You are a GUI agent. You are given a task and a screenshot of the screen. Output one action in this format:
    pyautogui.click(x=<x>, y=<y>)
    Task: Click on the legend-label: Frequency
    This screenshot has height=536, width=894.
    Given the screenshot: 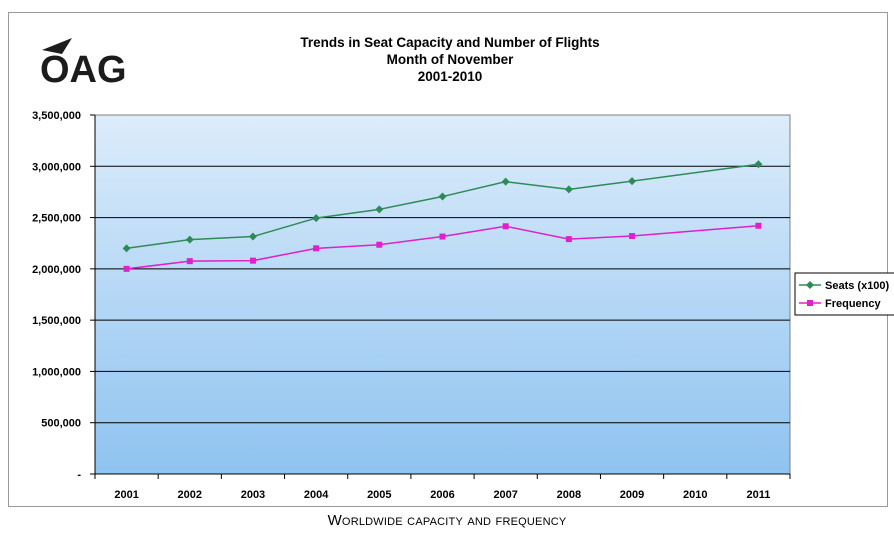 What is the action you would take?
    pyautogui.click(x=853, y=304)
    